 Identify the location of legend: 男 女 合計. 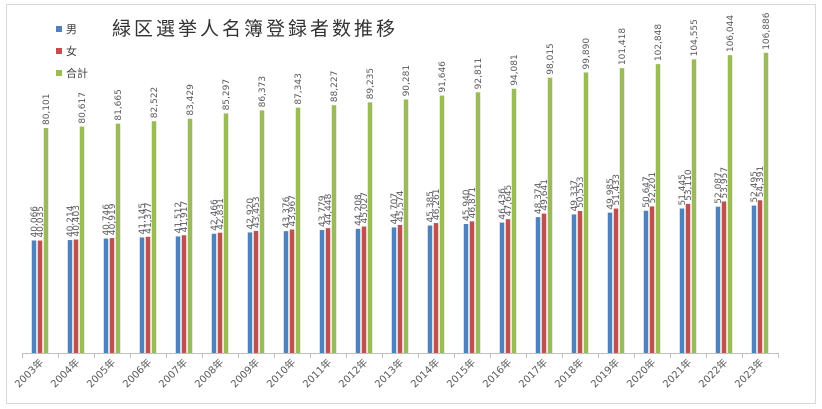
(72, 51).